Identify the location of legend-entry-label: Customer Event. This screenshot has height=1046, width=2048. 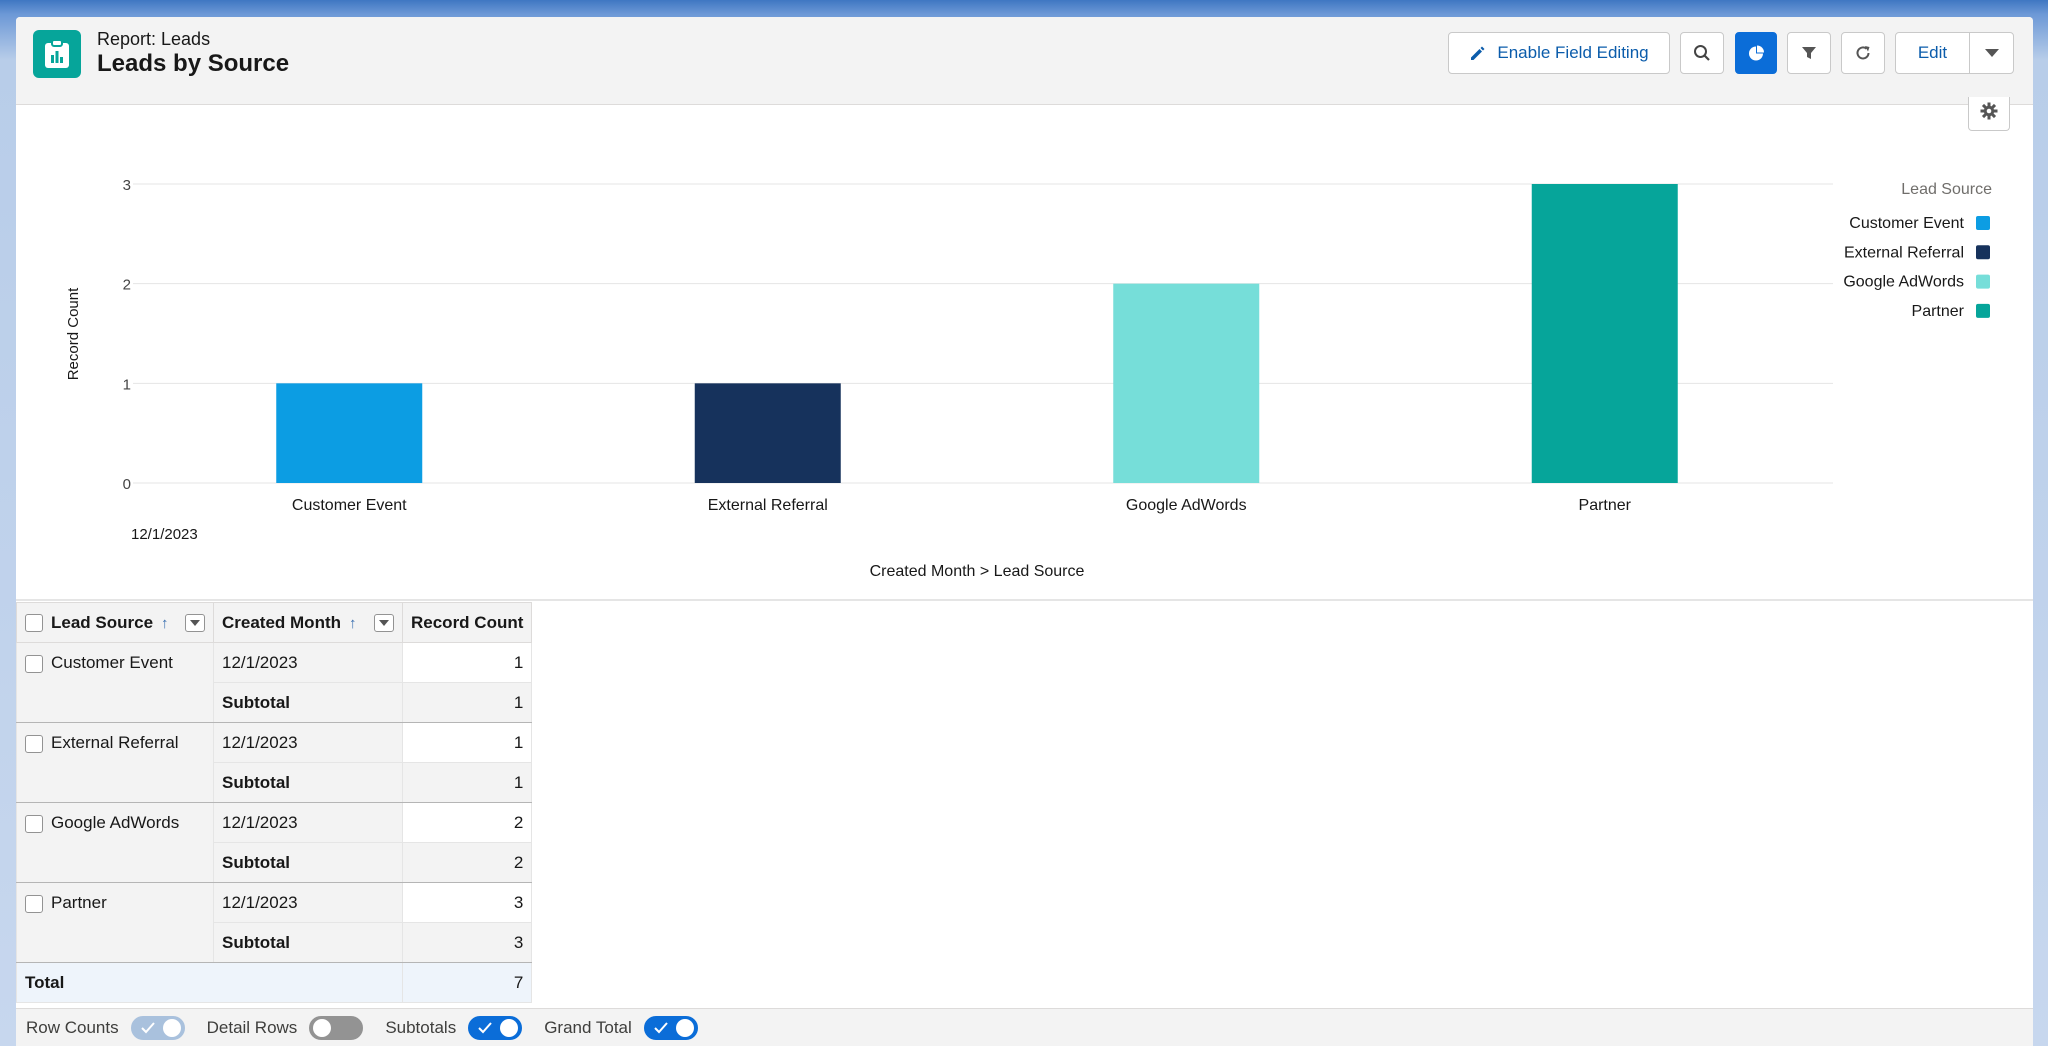
(1906, 223).